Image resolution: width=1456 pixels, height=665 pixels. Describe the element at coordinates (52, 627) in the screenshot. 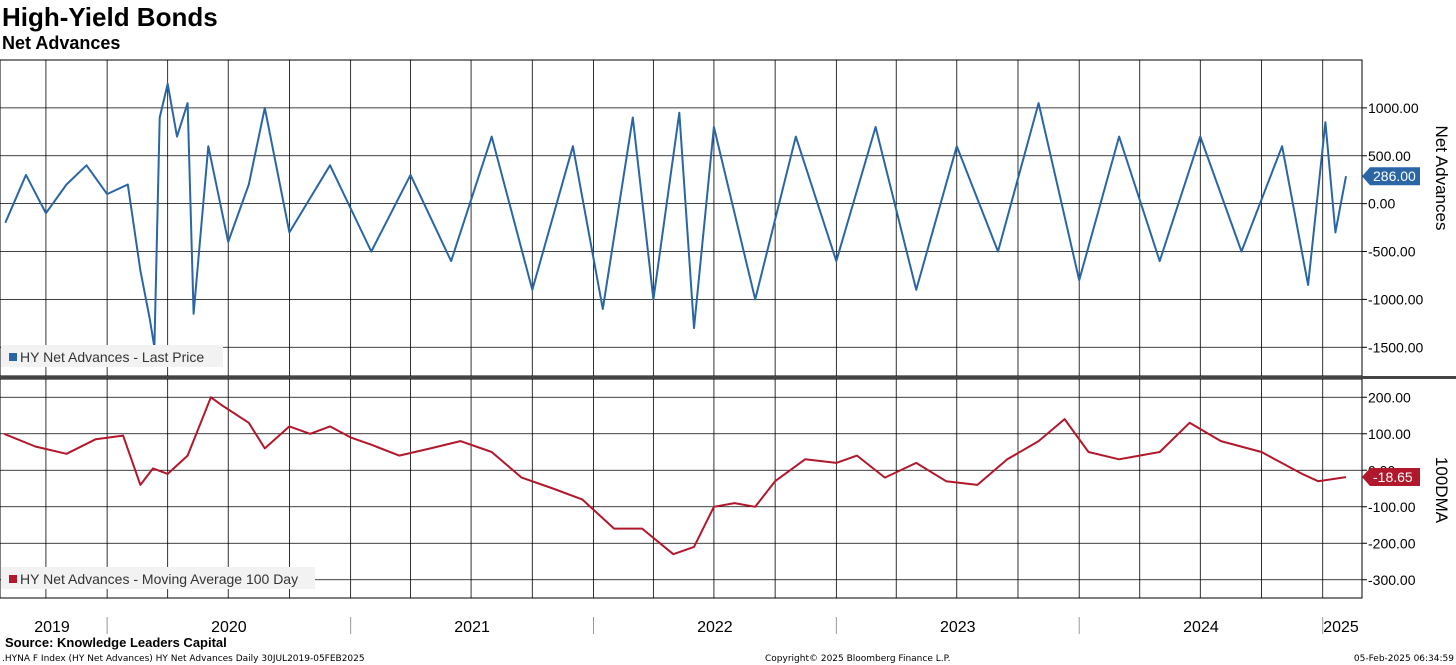

I see `x-tick-label: 2019` at that location.